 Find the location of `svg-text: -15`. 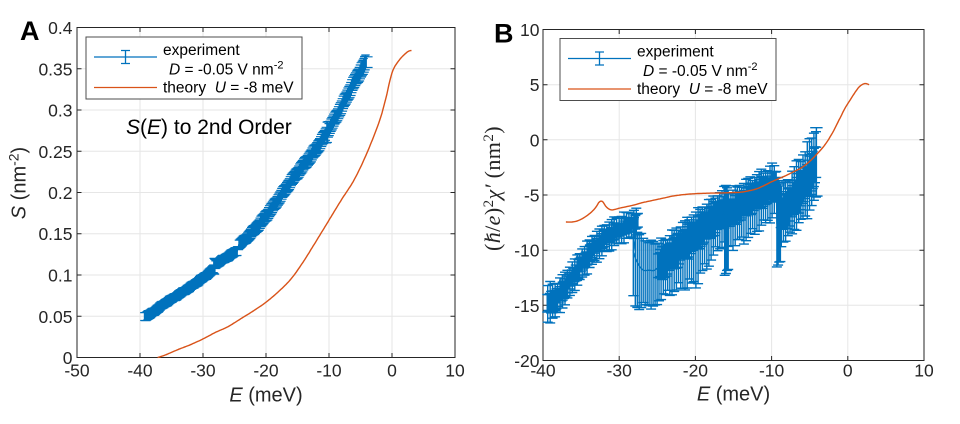

svg-text: -15 is located at coordinates (526, 306).